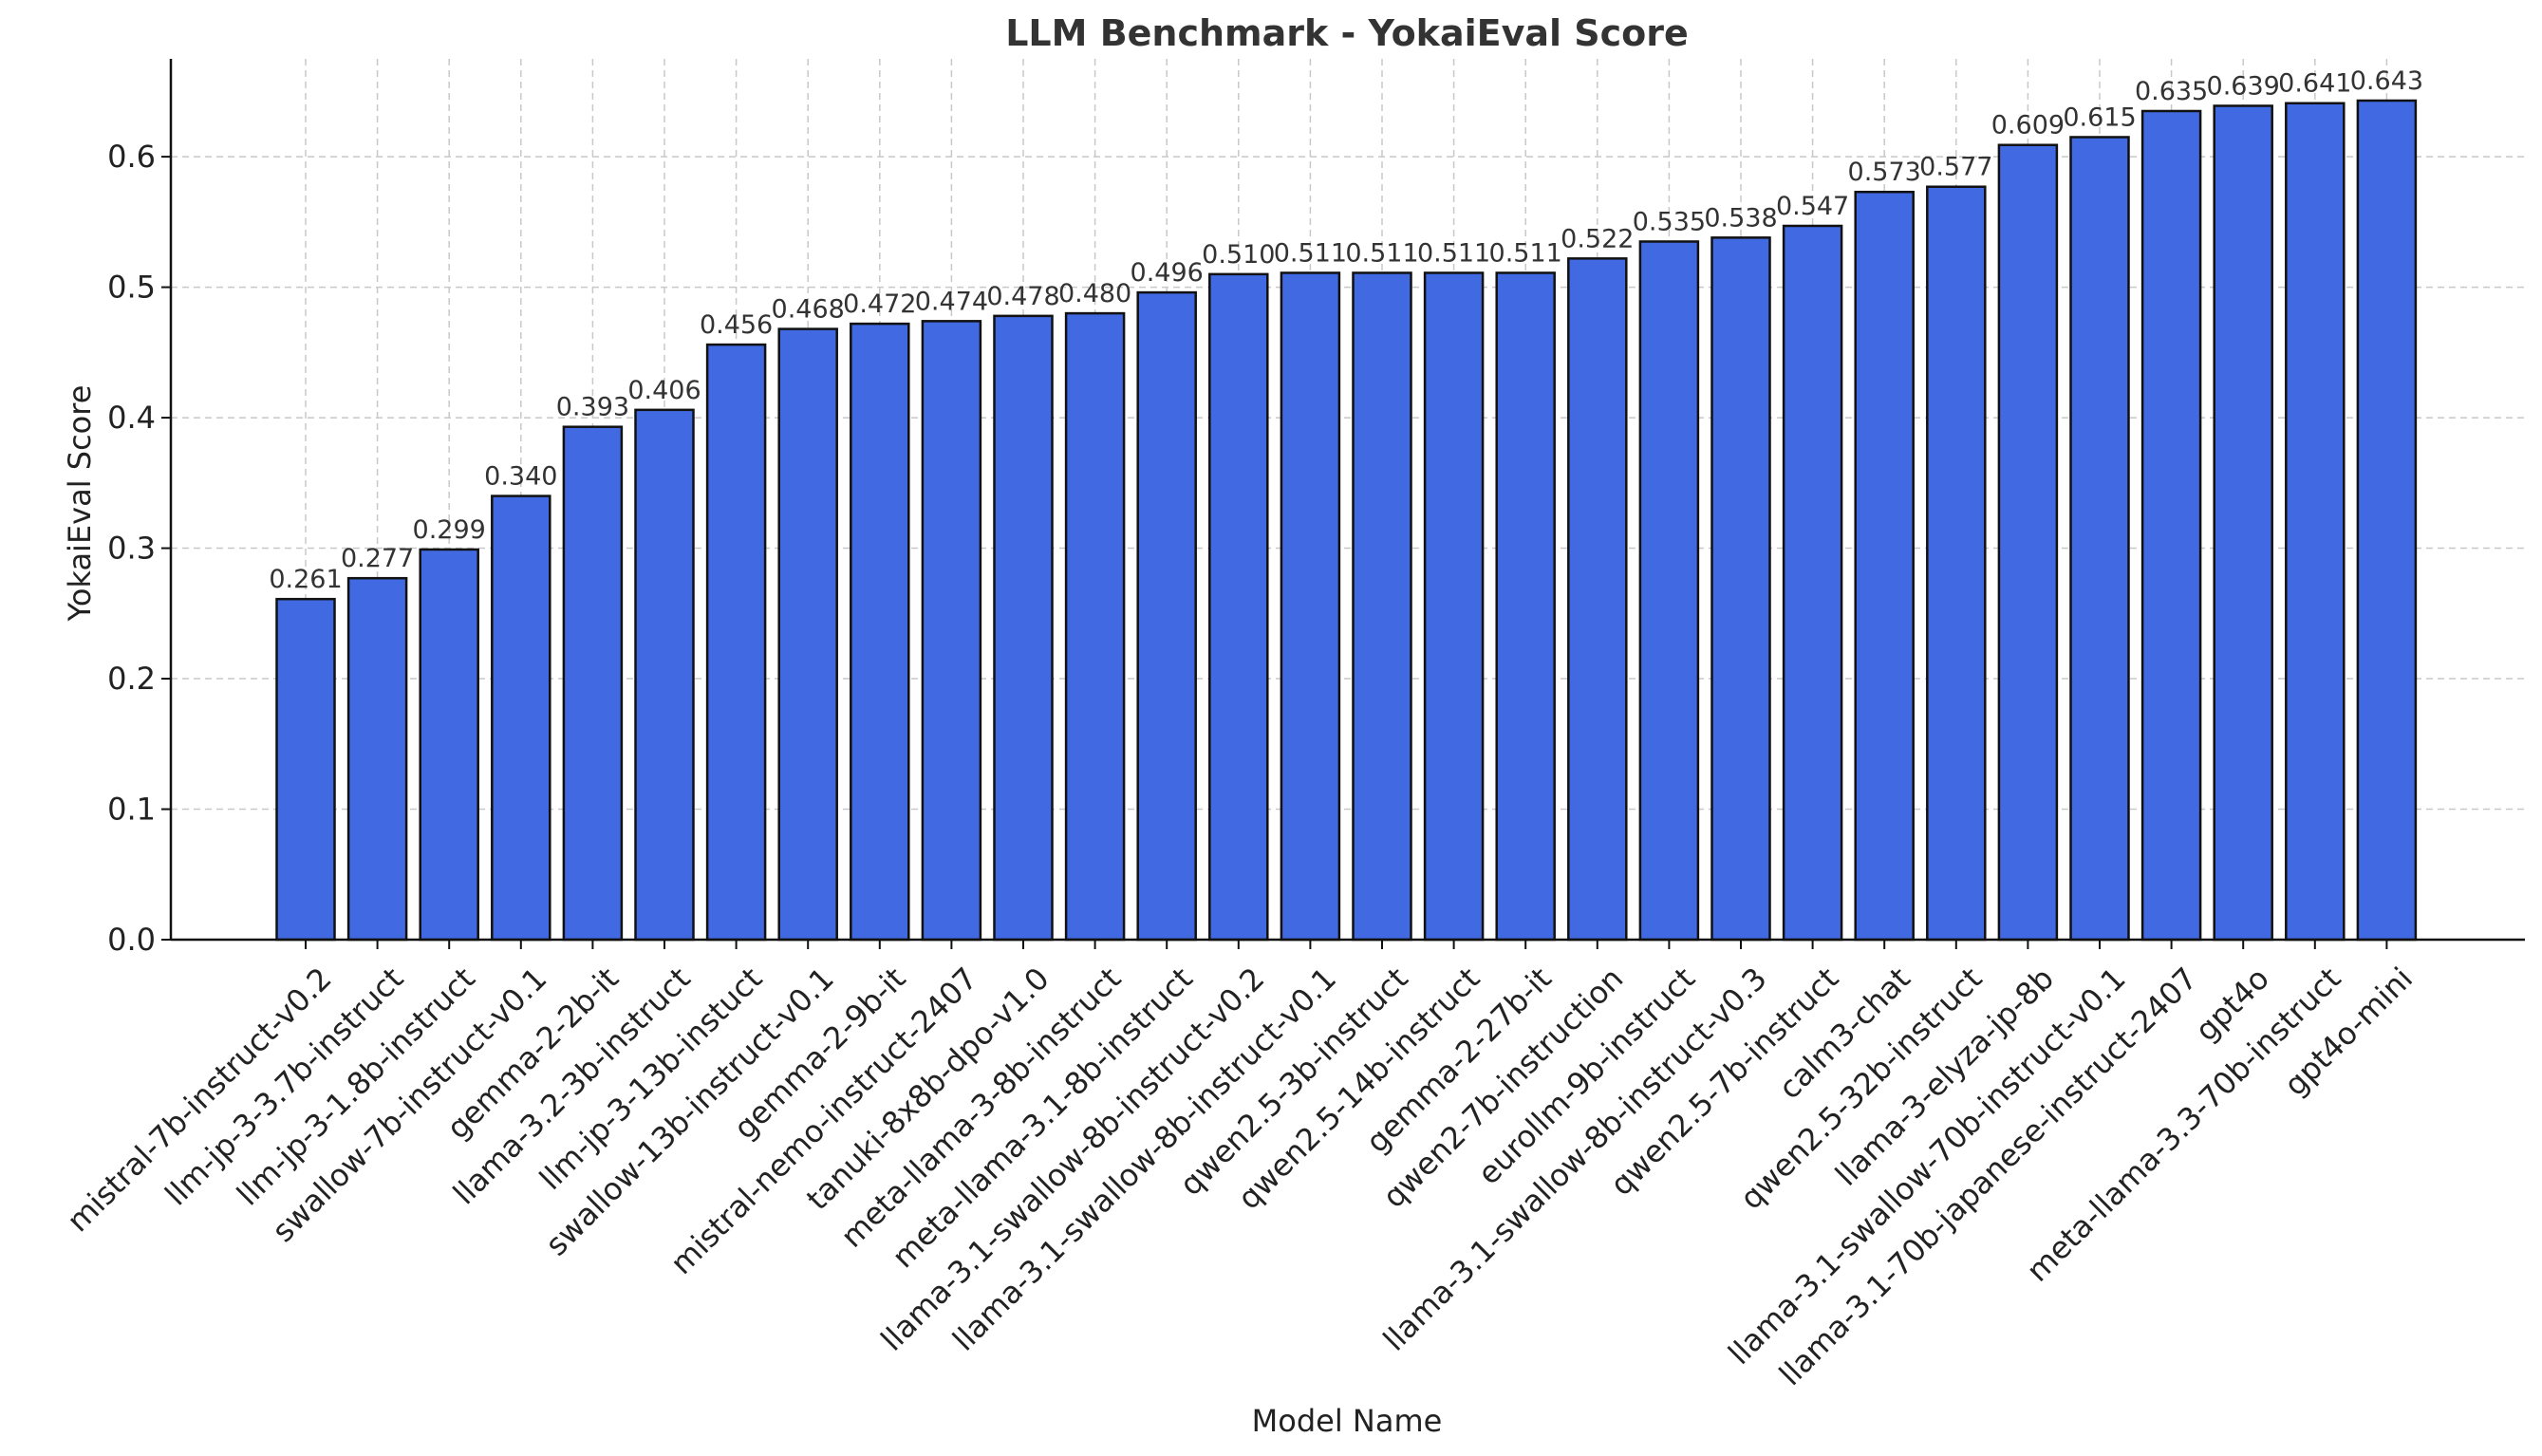 The height and width of the screenshot is (1456, 2542). Describe the element at coordinates (808, 310) in the screenshot. I see `bar-value-label: 0.468` at that location.